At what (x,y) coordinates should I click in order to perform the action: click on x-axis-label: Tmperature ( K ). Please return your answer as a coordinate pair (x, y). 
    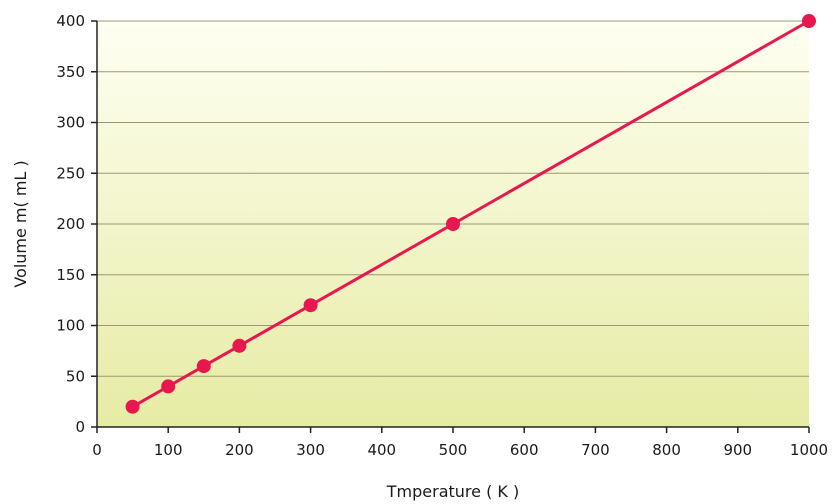
    Looking at the image, I should click on (452, 491).